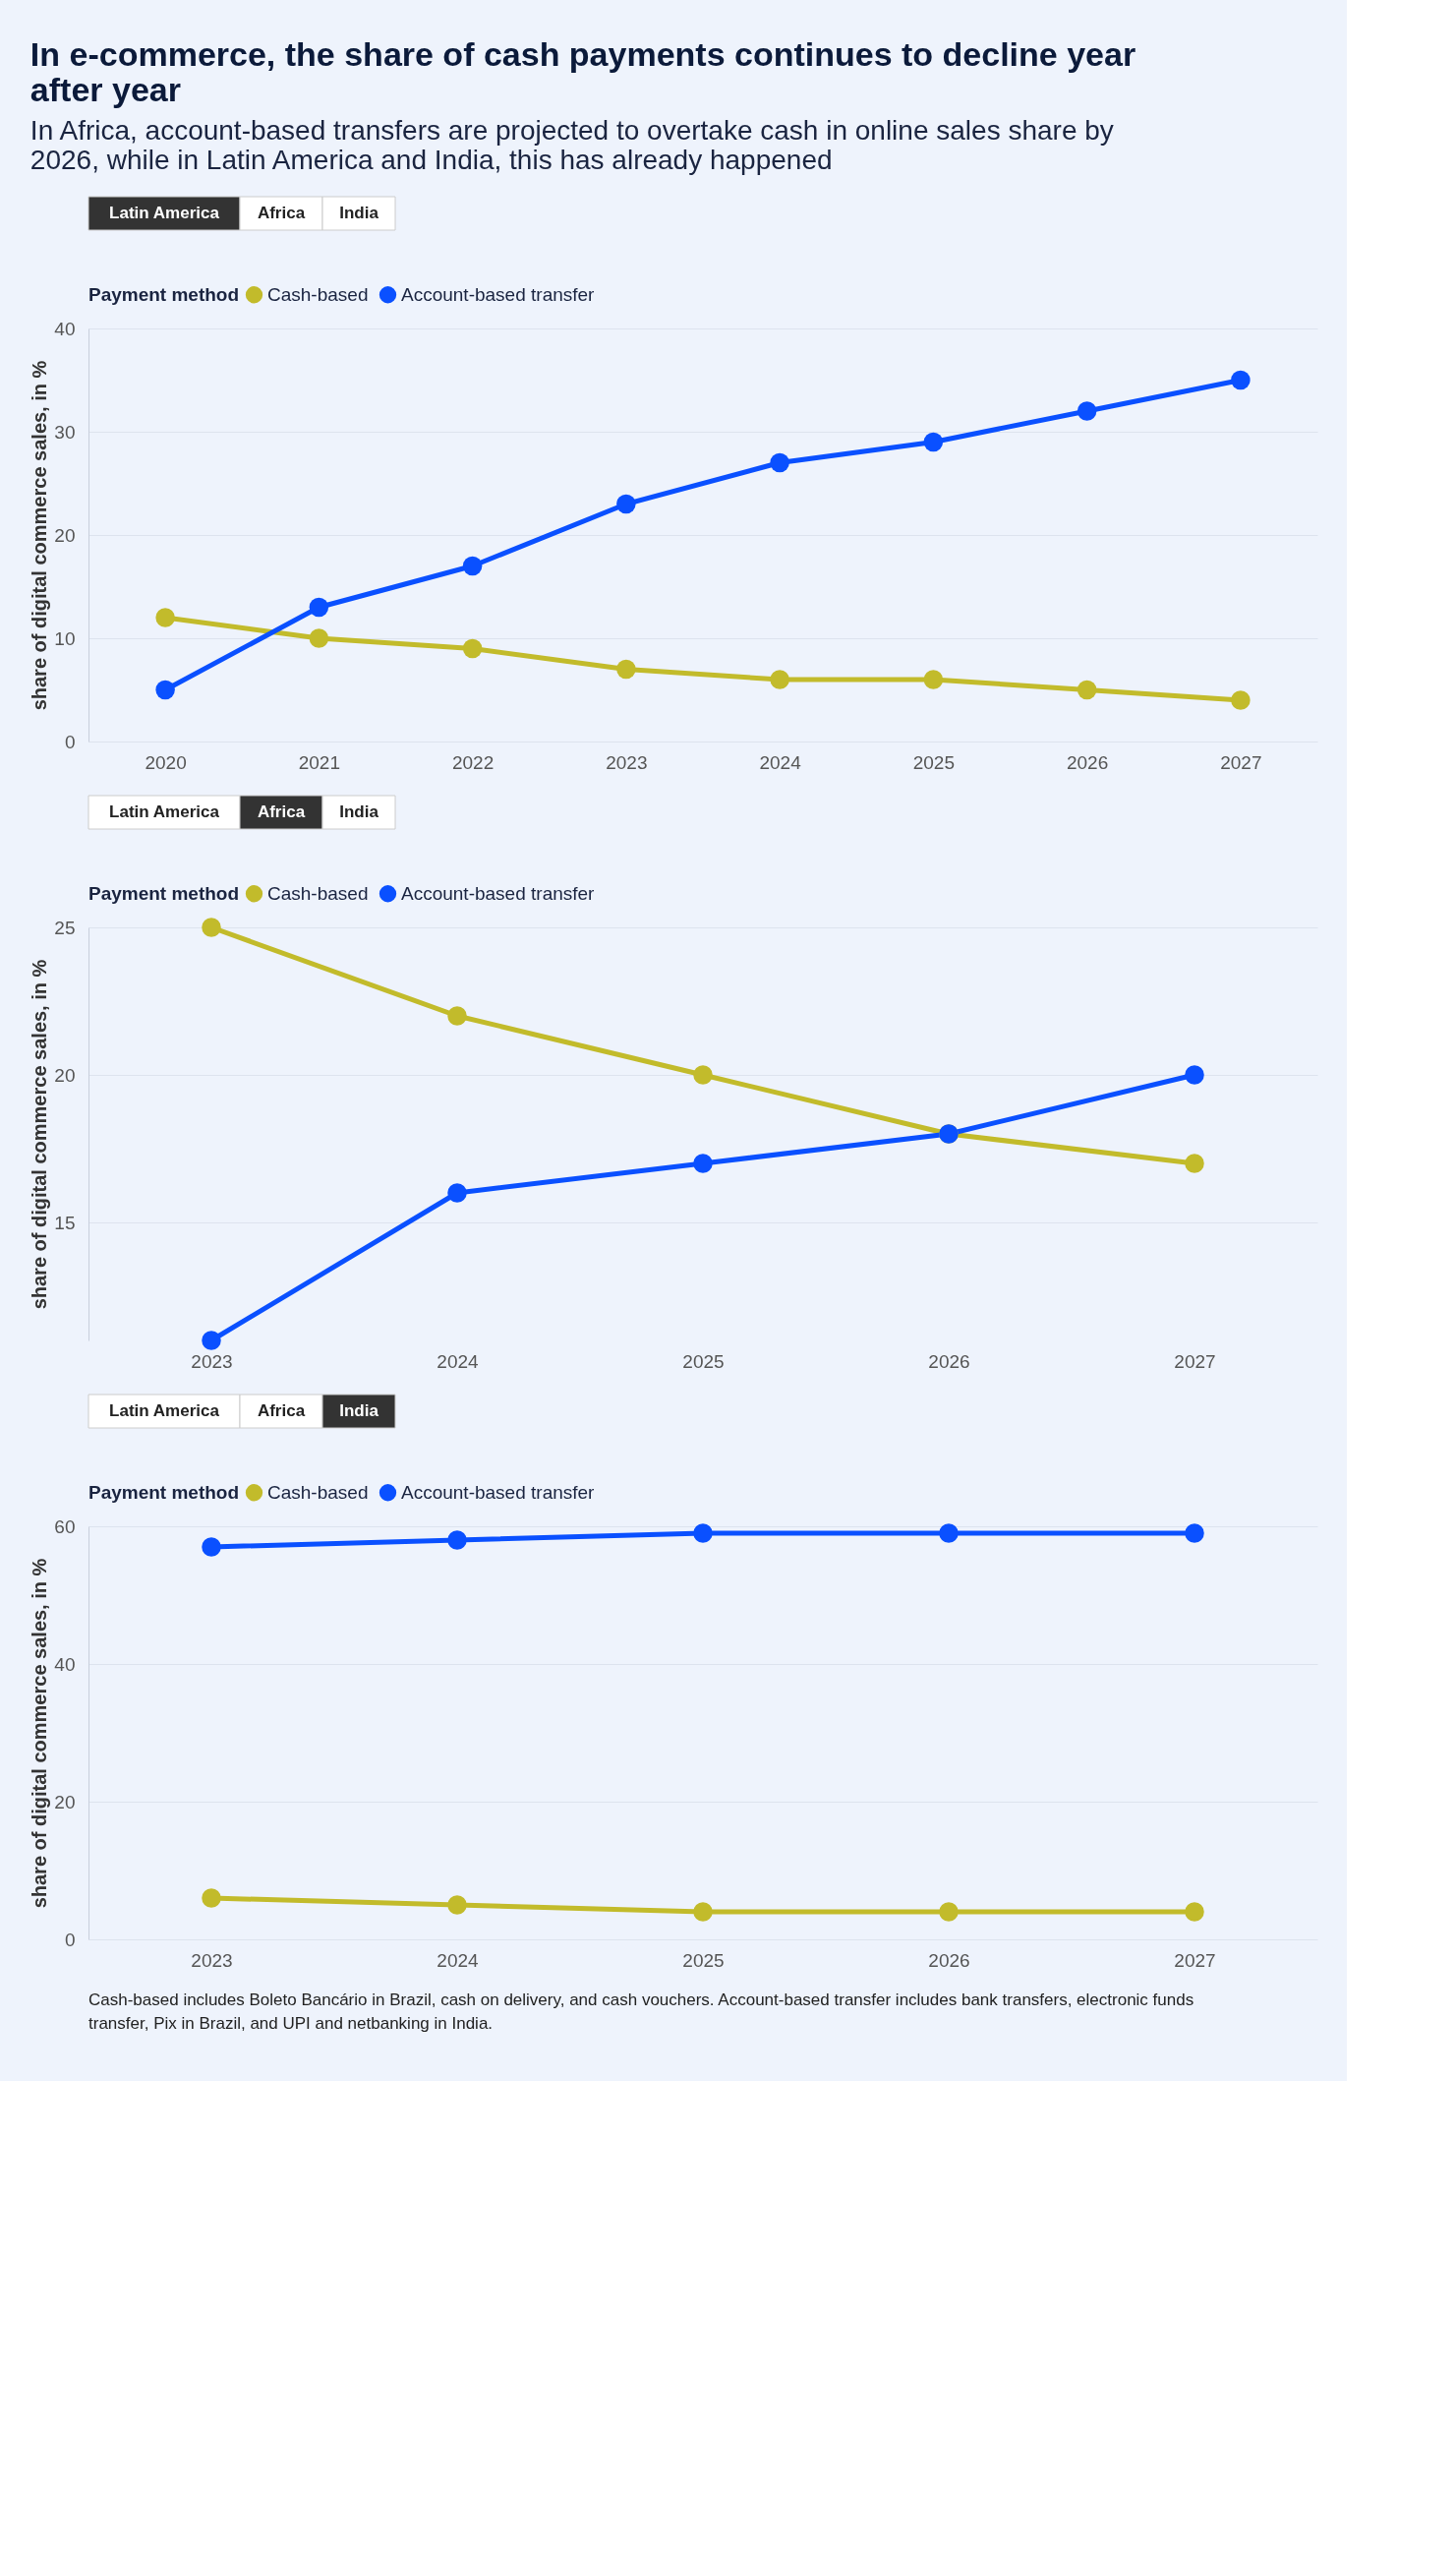 The width and height of the screenshot is (1456, 2554). What do you see at coordinates (65, 638) in the screenshot?
I see `y-tick-label: 10` at bounding box center [65, 638].